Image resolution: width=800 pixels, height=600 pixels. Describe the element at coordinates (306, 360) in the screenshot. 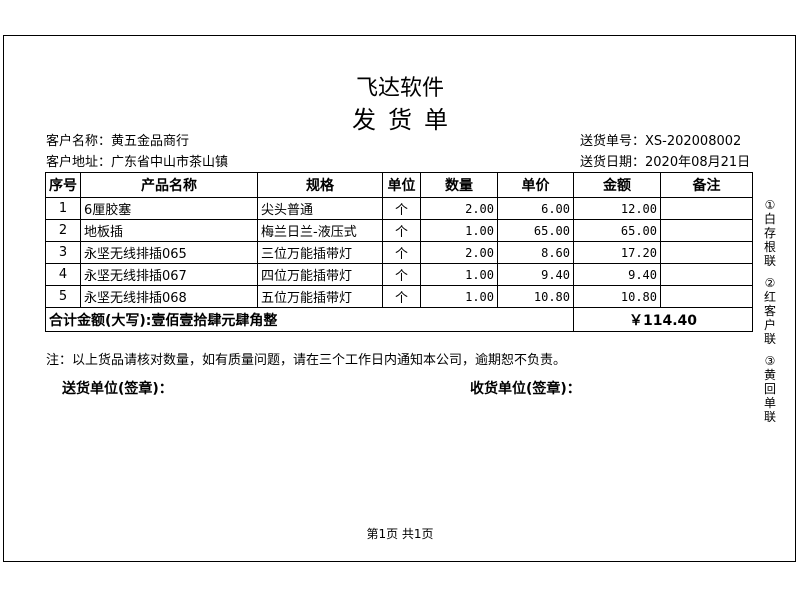

I see `note-text: 注：以上货品请核对数量，如有质量问题，请在三个工作日内通知本公司，逾期恕不负责。` at that location.